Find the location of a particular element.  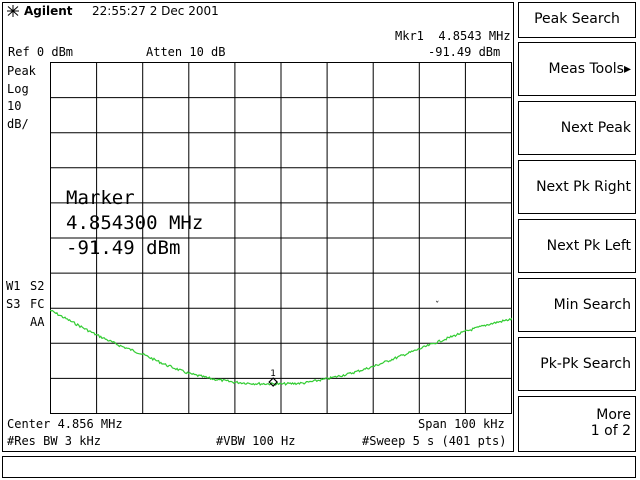

date-time: 22:55:27 2 Dec 2001 is located at coordinates (155, 11).